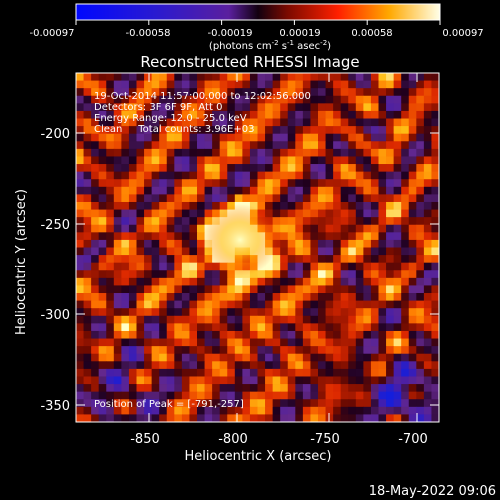 This screenshot has height=500, width=500. I want to click on x-tick-label: -700, so click(413, 439).